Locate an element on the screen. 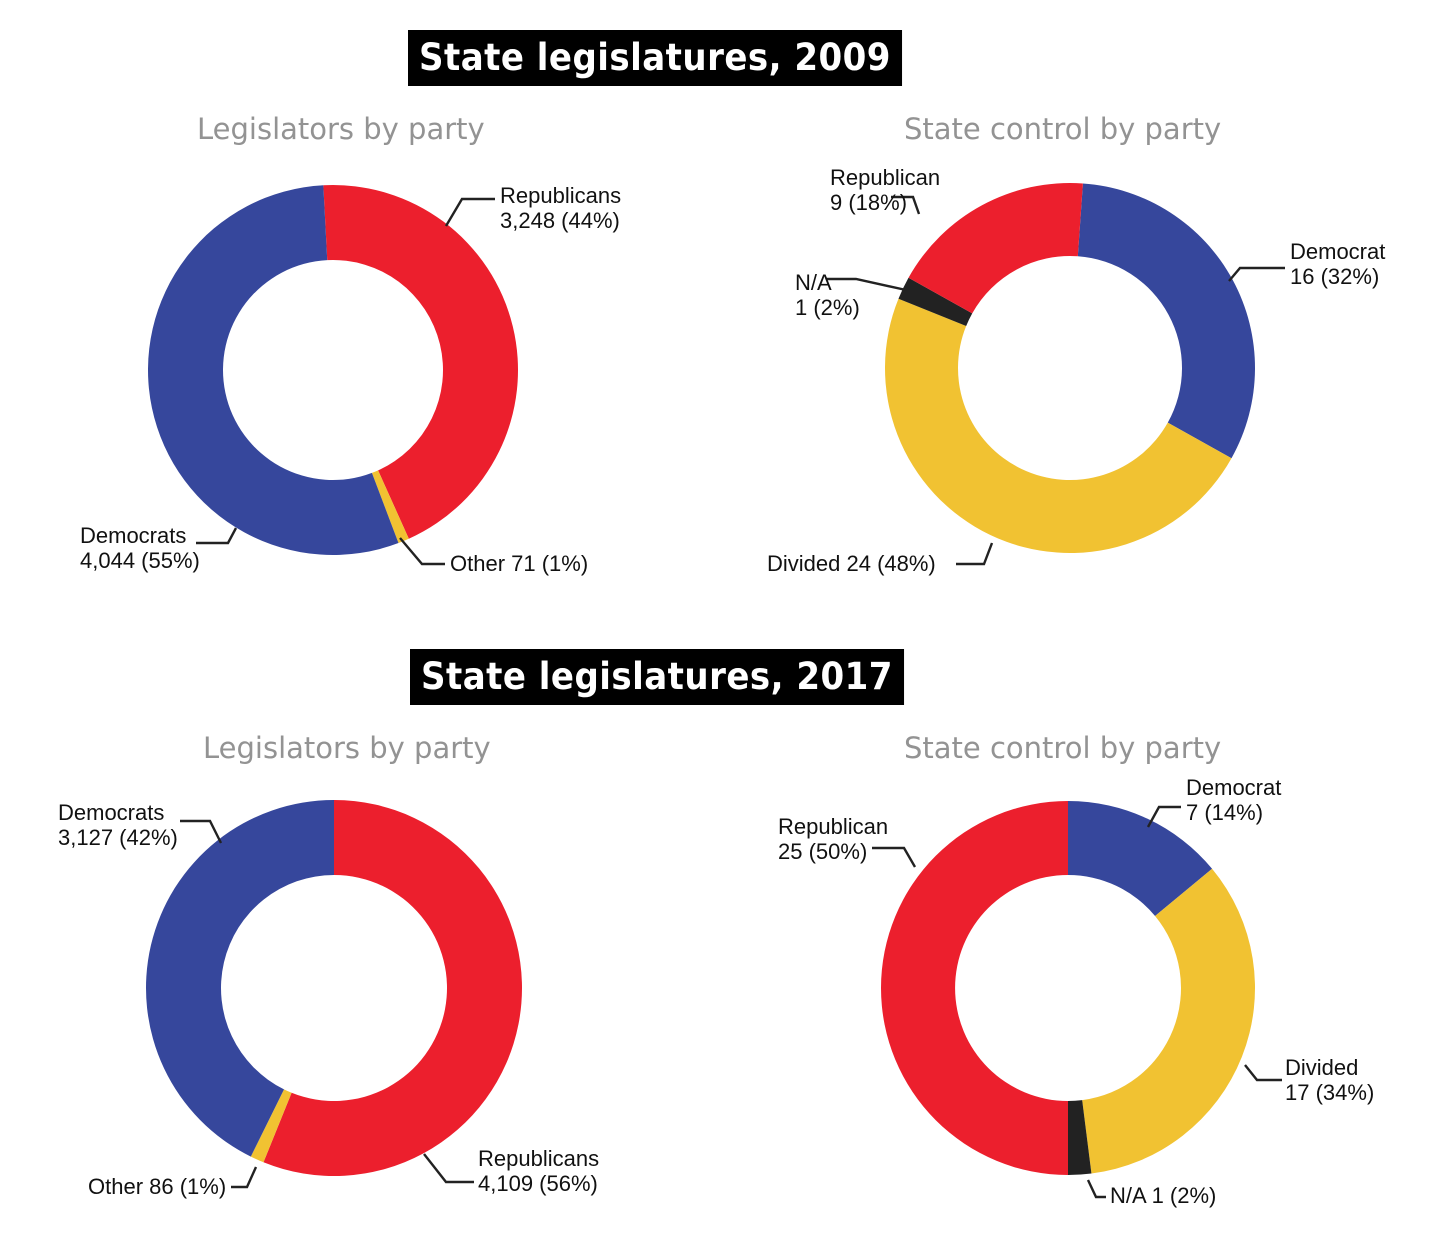 The height and width of the screenshot is (1245, 1440). data-label-name: N/A 1 (2%) is located at coordinates (1163, 1195).